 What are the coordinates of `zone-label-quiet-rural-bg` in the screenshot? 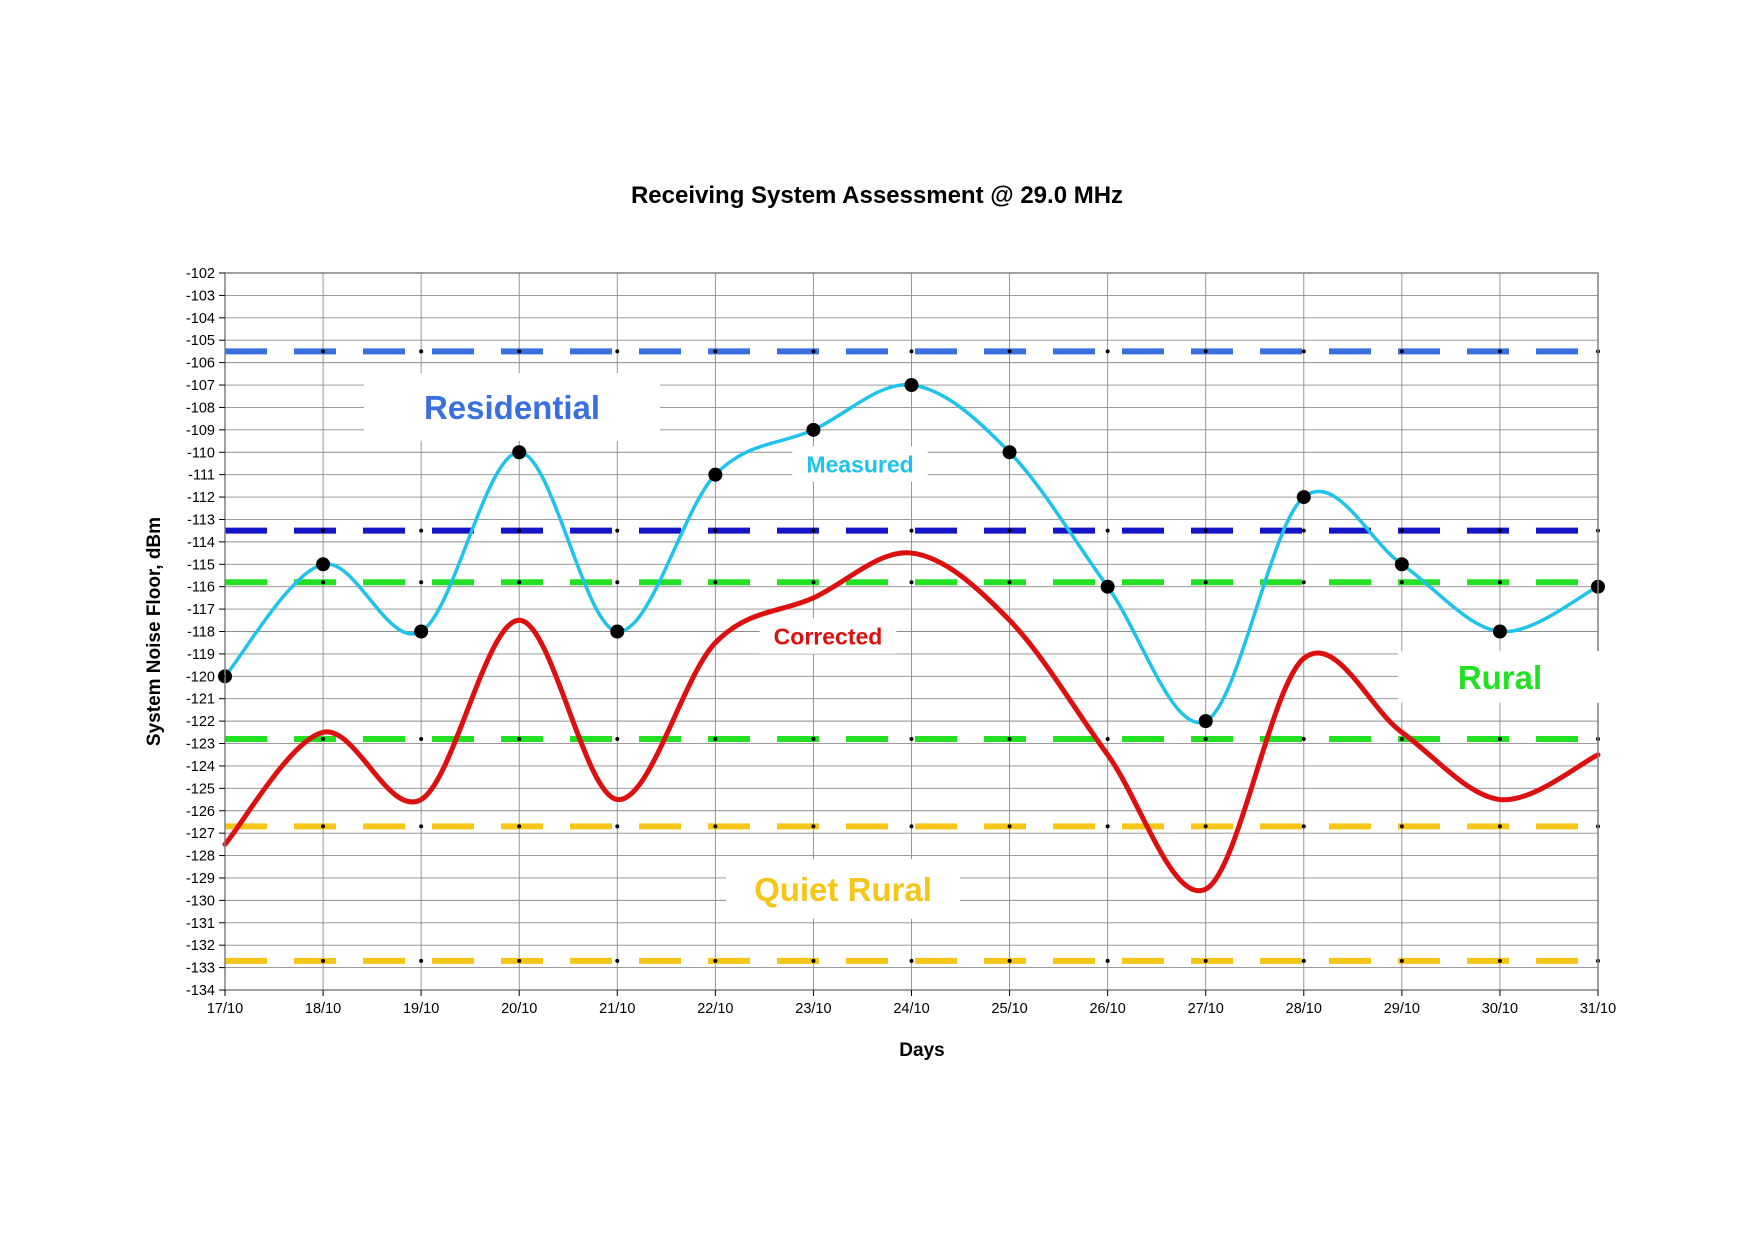 It's located at (843, 889).